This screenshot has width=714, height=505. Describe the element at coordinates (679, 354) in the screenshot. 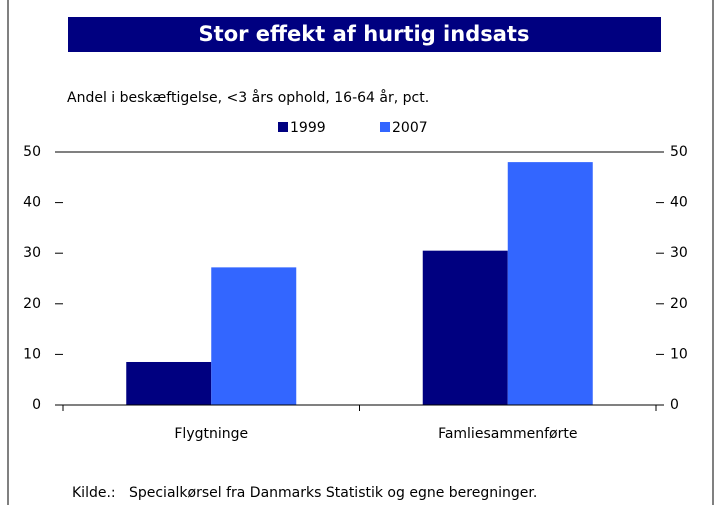

I see `y2-tick-label: 10` at that location.